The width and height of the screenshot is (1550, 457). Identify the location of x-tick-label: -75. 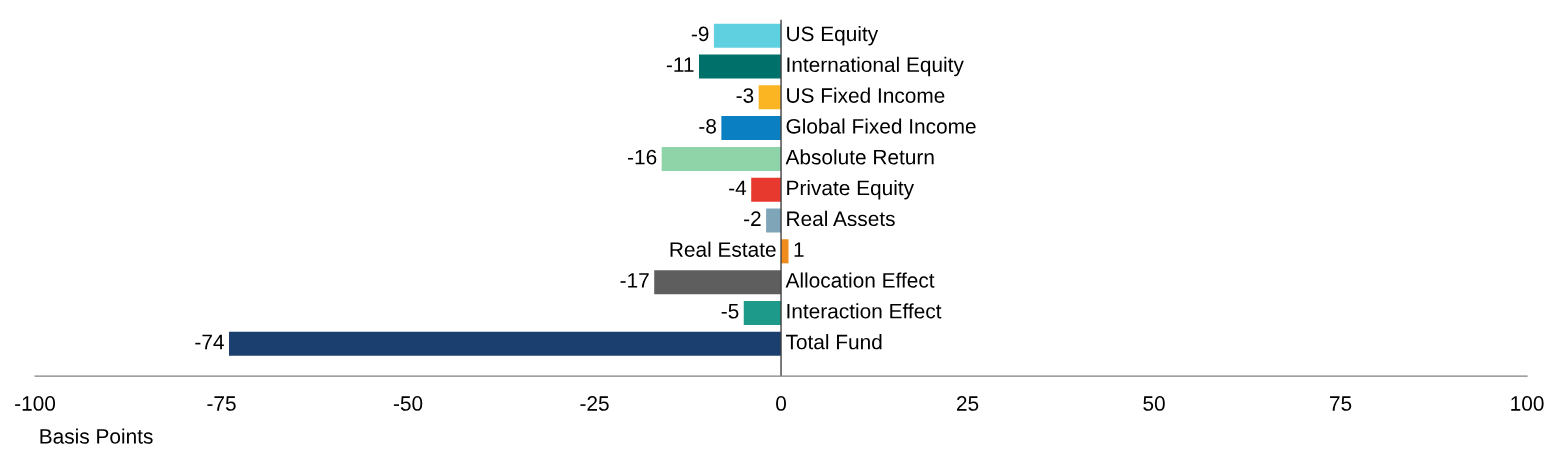
(221, 403).